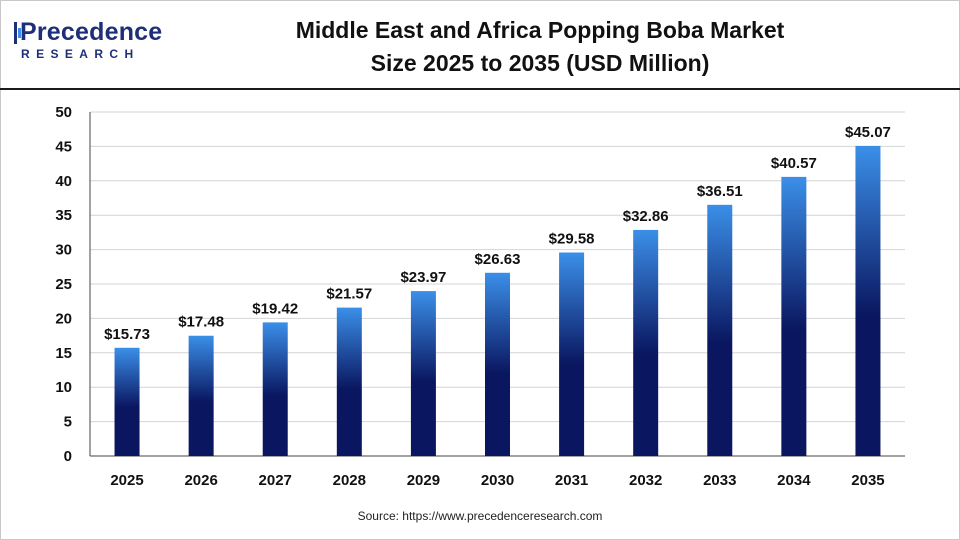  Describe the element at coordinates (275, 480) in the screenshot. I see `x-tick-label: 2027` at that location.